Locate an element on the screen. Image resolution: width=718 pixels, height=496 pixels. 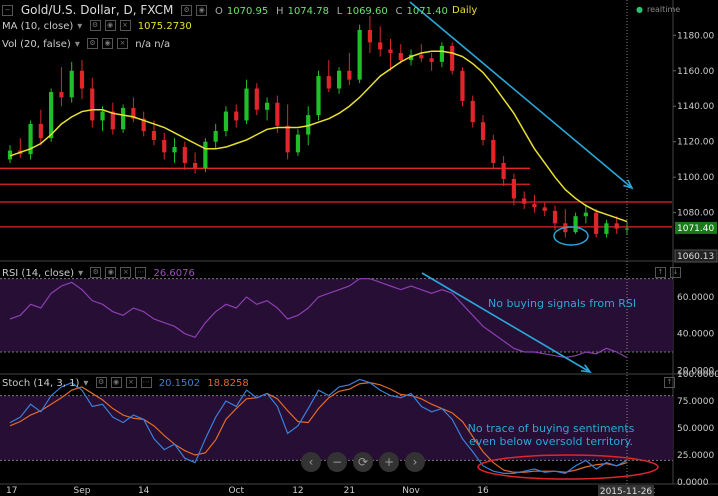
stoch-k-value: 20.1502 is located at coordinates (179, 383).